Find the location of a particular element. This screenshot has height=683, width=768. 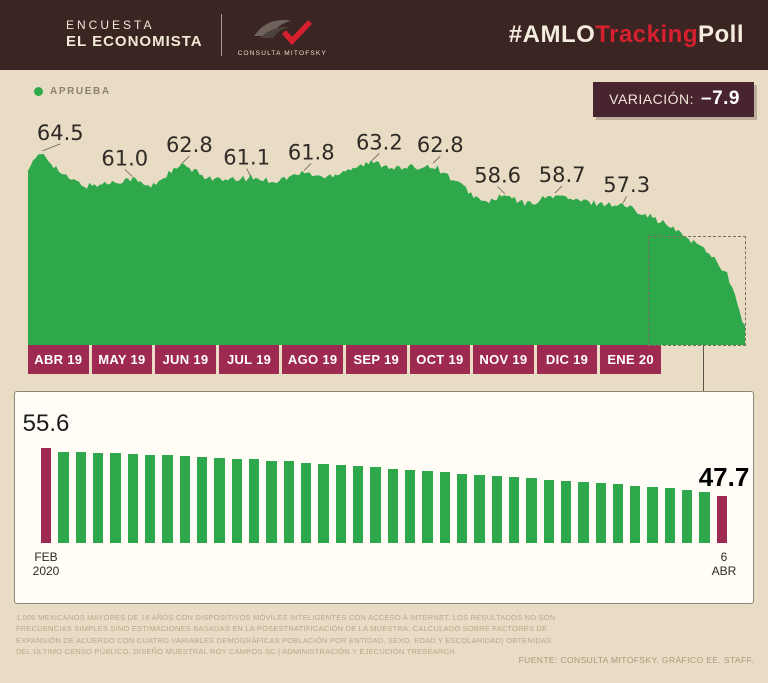

bar-end-value: 47.7 is located at coordinates (724, 477).